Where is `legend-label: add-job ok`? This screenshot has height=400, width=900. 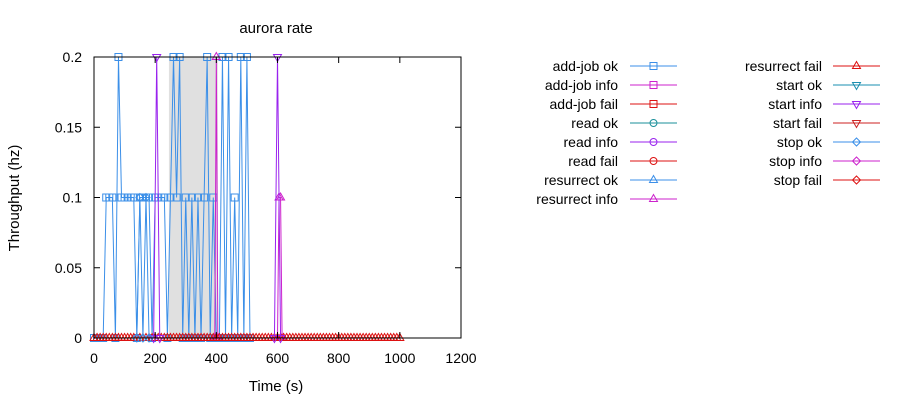 legend-label: add-job ok is located at coordinates (586, 66).